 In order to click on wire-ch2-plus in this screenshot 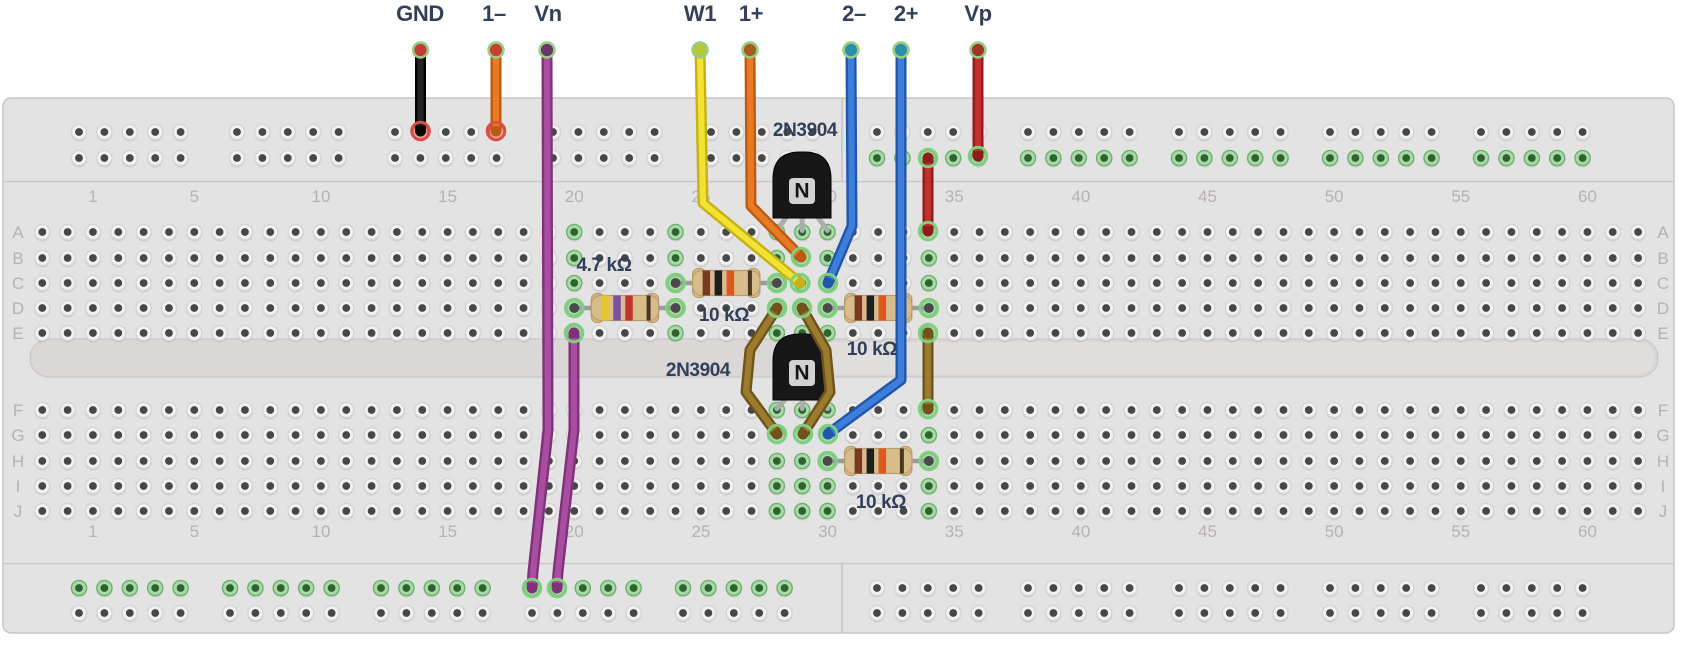, I will do `click(863, 243)`.